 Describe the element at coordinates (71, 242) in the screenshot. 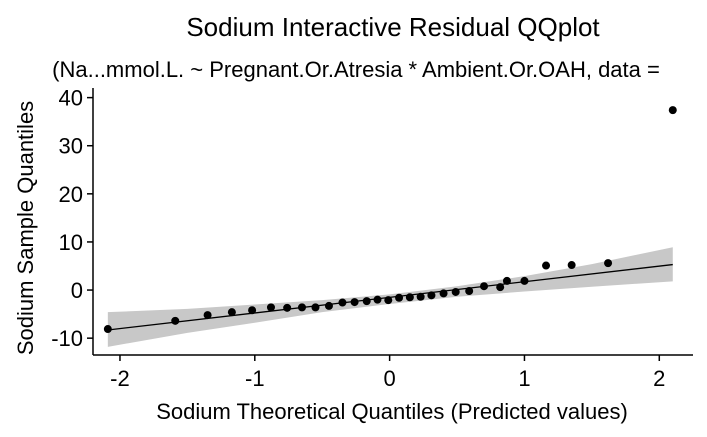

I see `y-tick-label: 10` at that location.